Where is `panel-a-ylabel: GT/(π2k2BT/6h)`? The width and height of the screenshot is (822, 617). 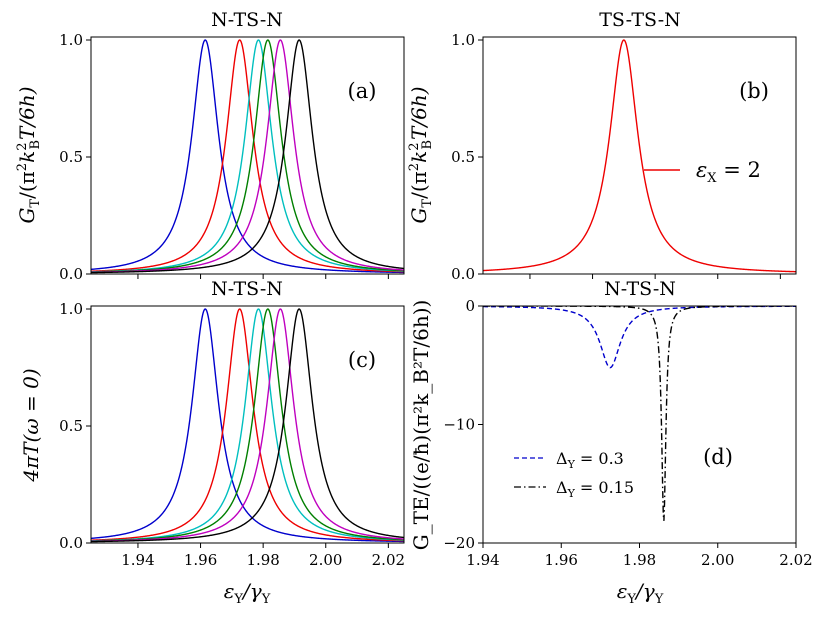 panel-a-ylabel: GT/(π2k2BT/6h) is located at coordinates (29, 154).